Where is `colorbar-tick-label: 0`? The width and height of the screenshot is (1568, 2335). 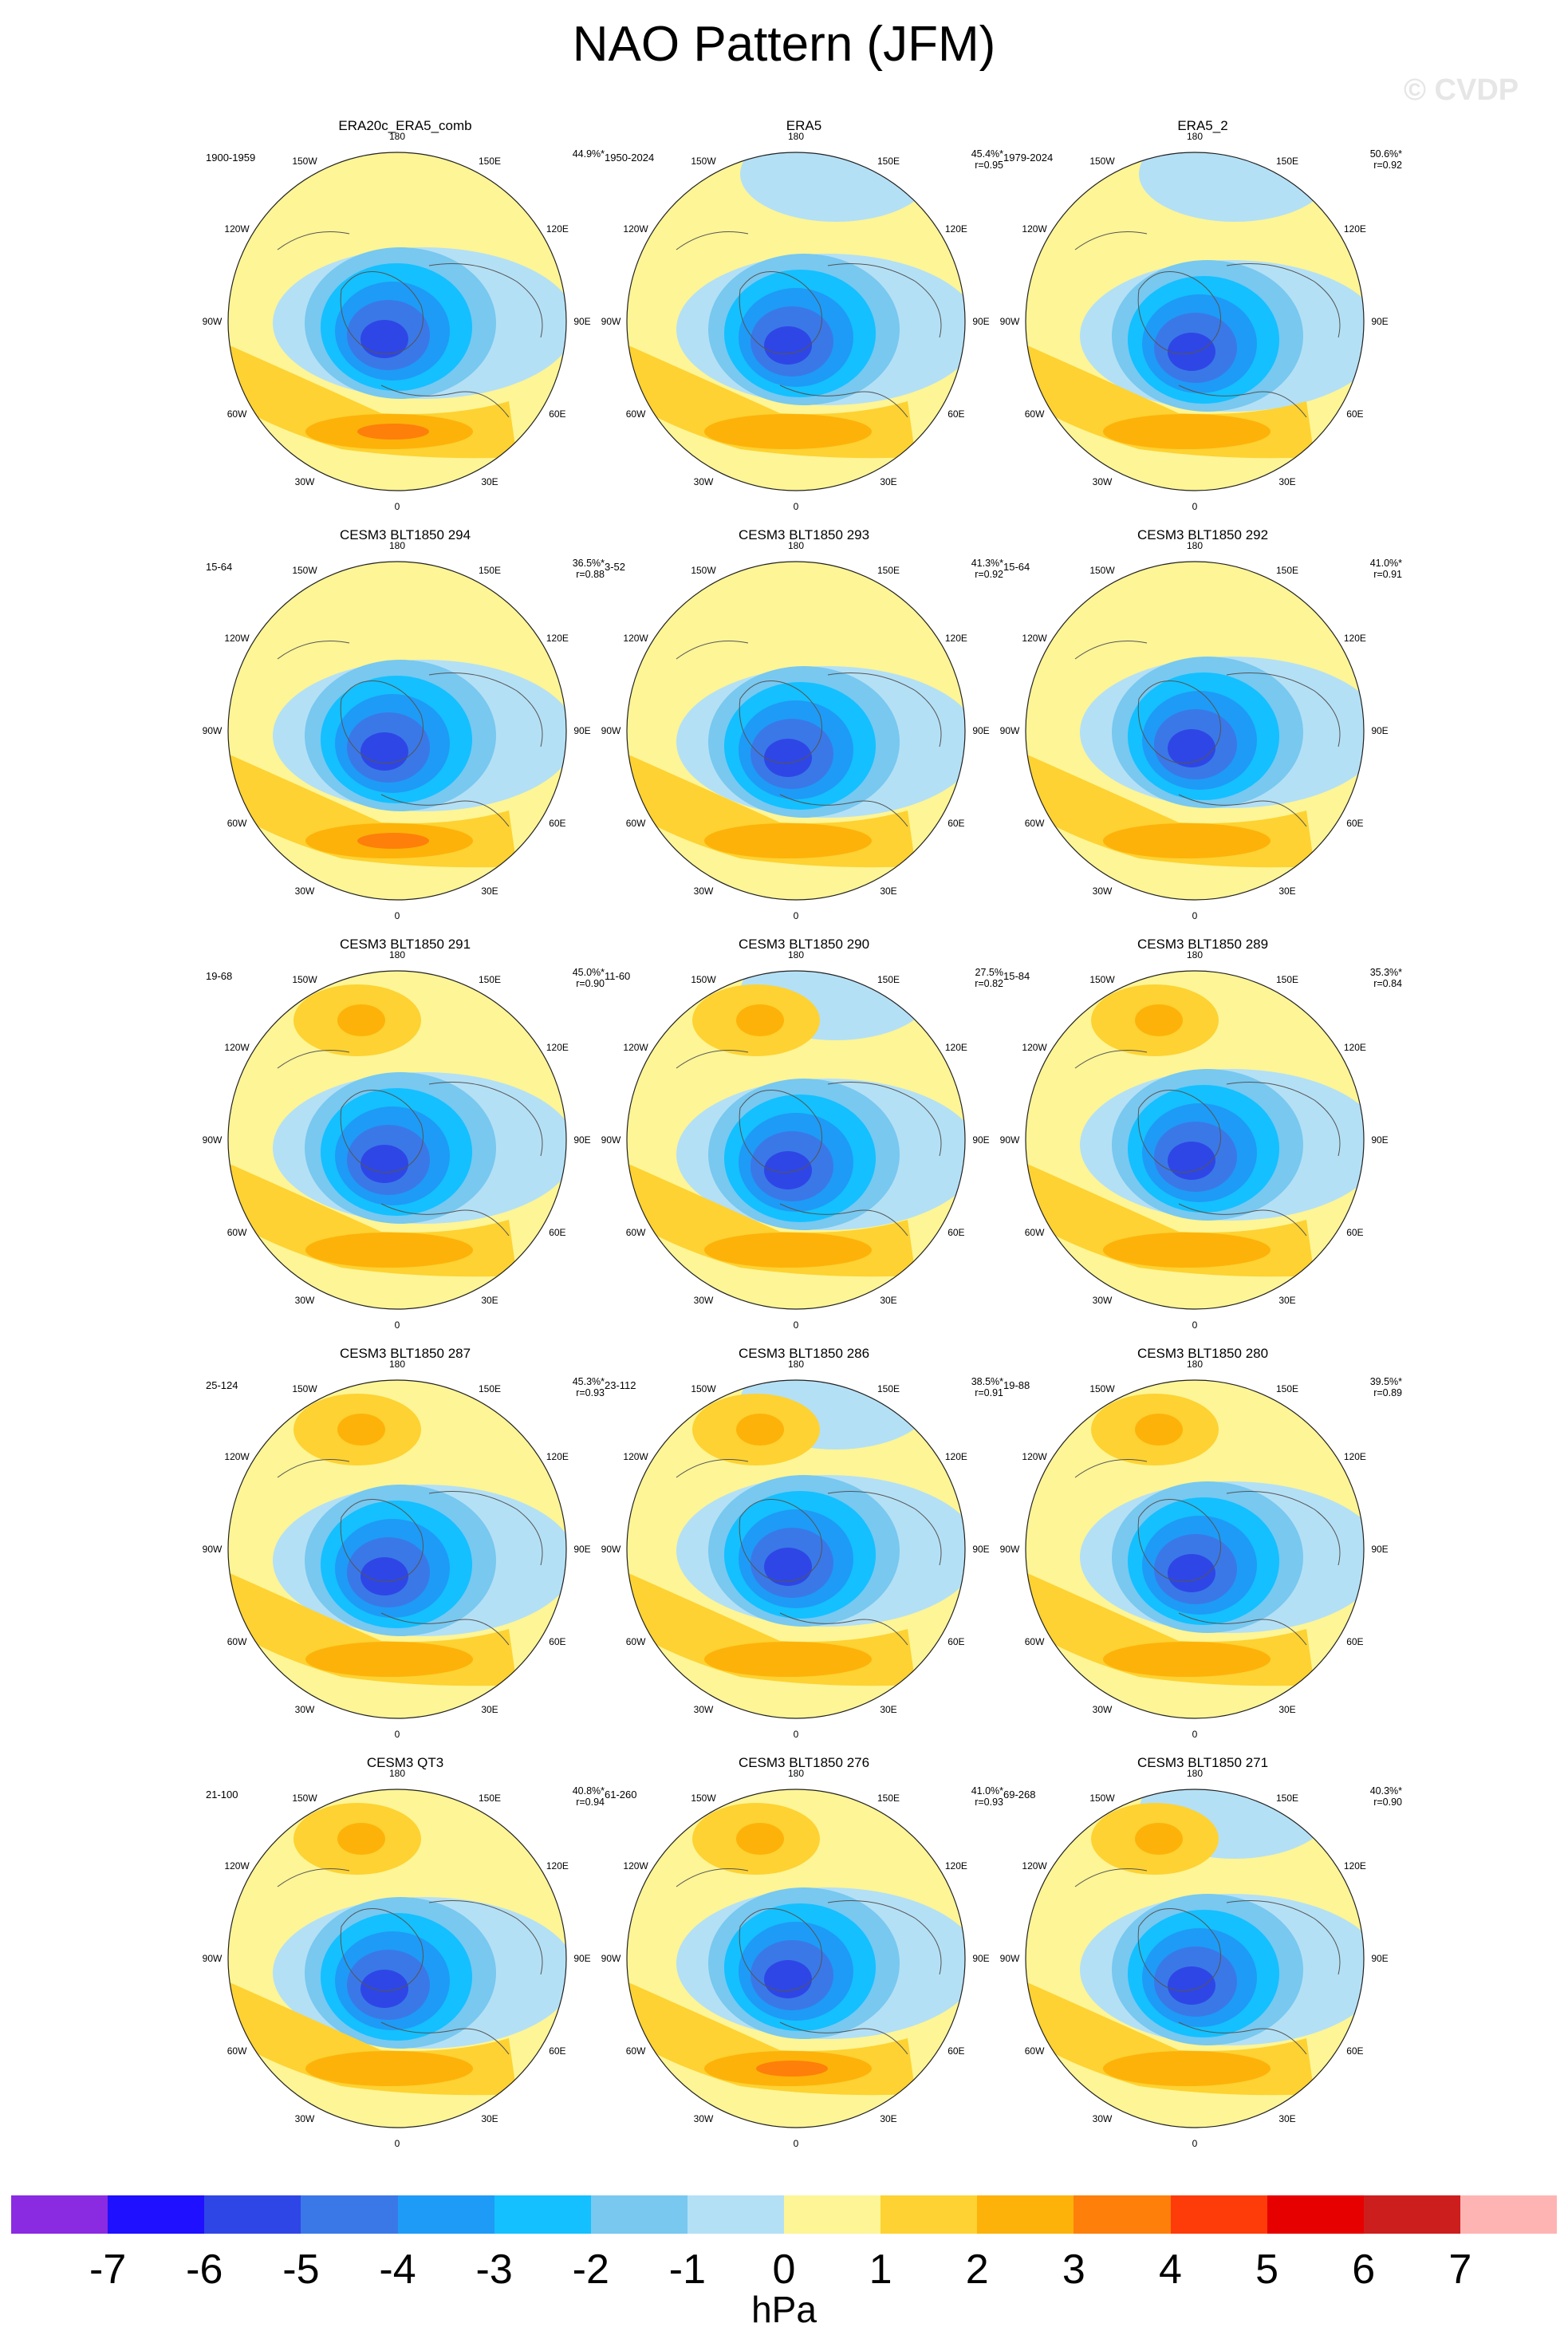
colorbar-tick-label: 0 is located at coordinates (784, 2269).